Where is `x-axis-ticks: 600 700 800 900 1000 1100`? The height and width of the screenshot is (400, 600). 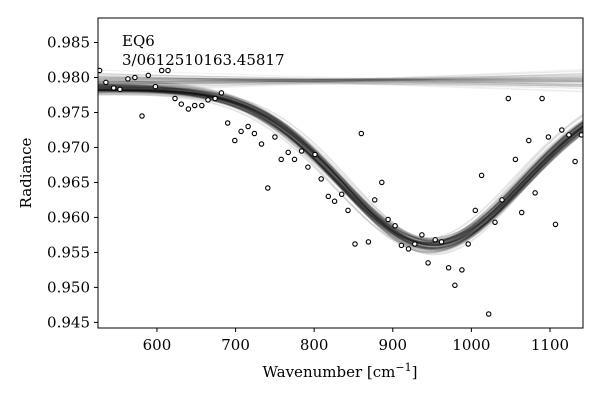
x-axis-ticks: 600 700 800 900 1000 1100 is located at coordinates (356, 341).